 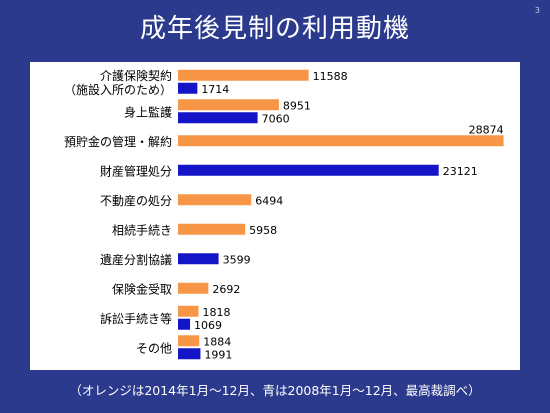 What do you see at coordinates (148, 111) in the screenshot?
I see `category-label: 身上監護` at bounding box center [148, 111].